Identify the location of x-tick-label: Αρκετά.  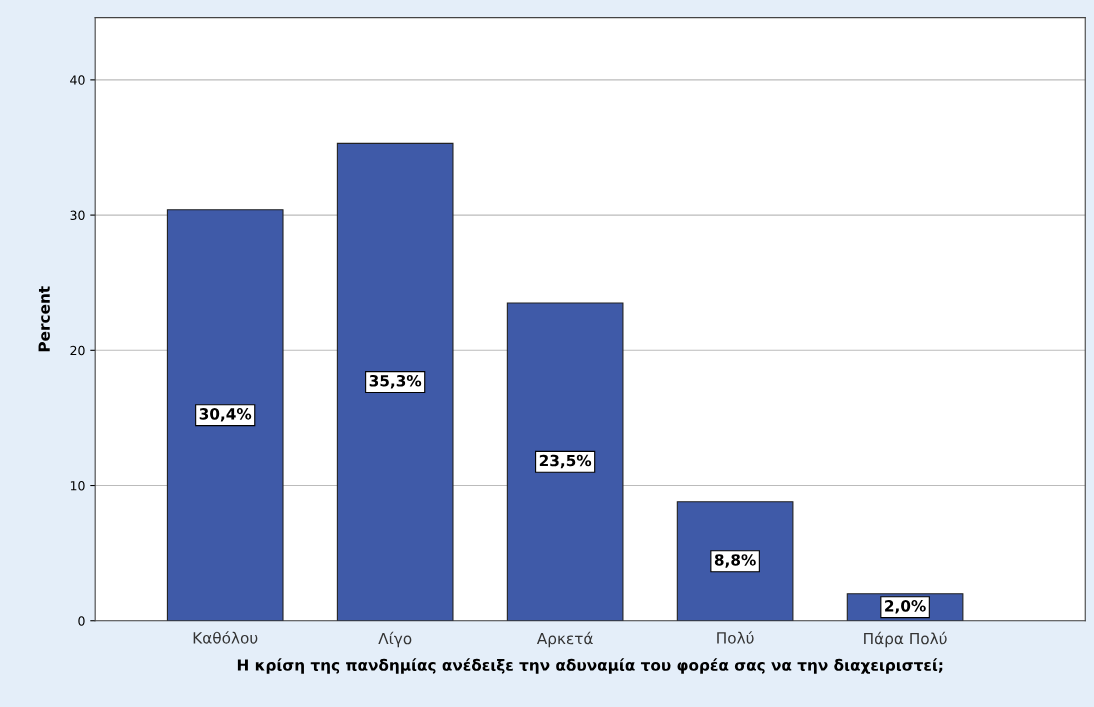
(564, 639).